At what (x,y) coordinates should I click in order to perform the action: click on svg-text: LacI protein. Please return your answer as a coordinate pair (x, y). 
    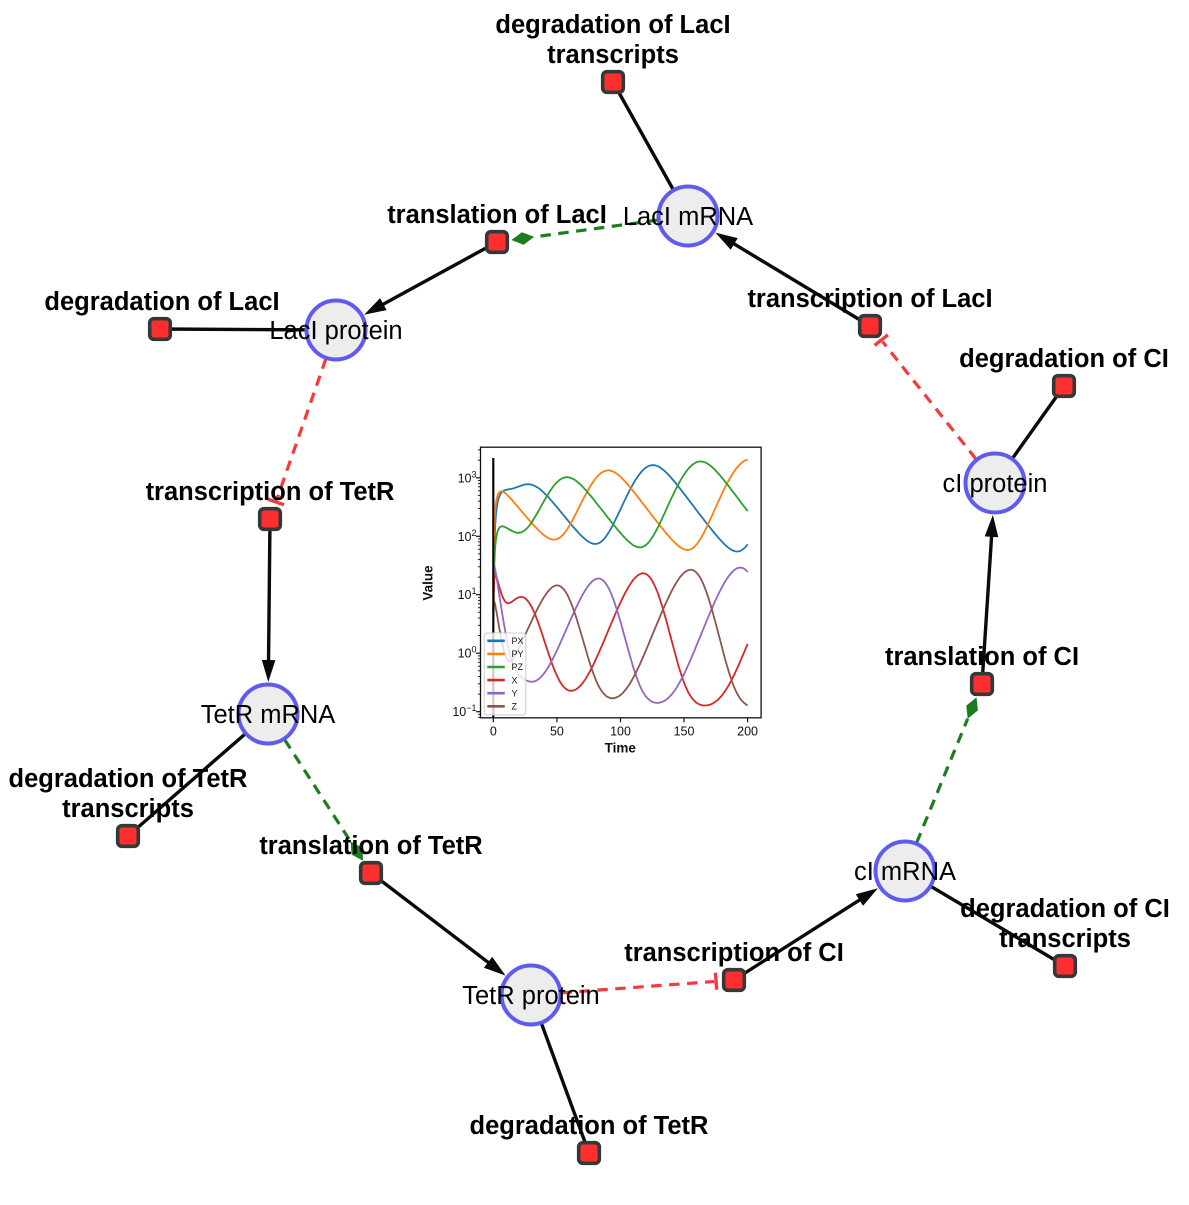
    Looking at the image, I should click on (335, 331).